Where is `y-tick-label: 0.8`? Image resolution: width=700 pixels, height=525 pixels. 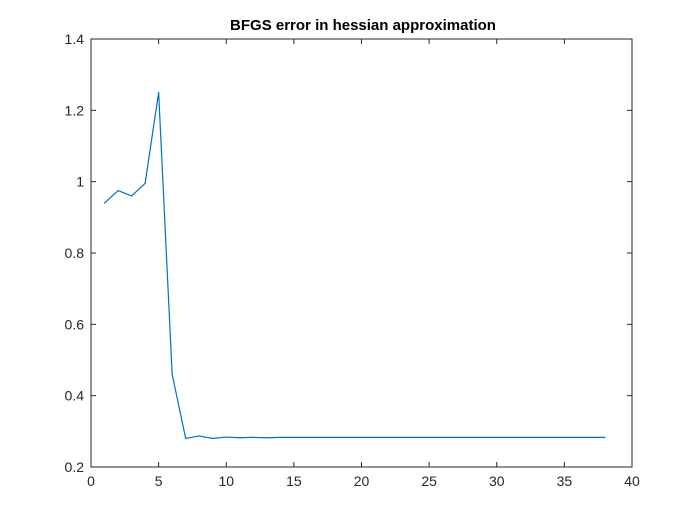 y-tick-label: 0.8 is located at coordinates (75, 253).